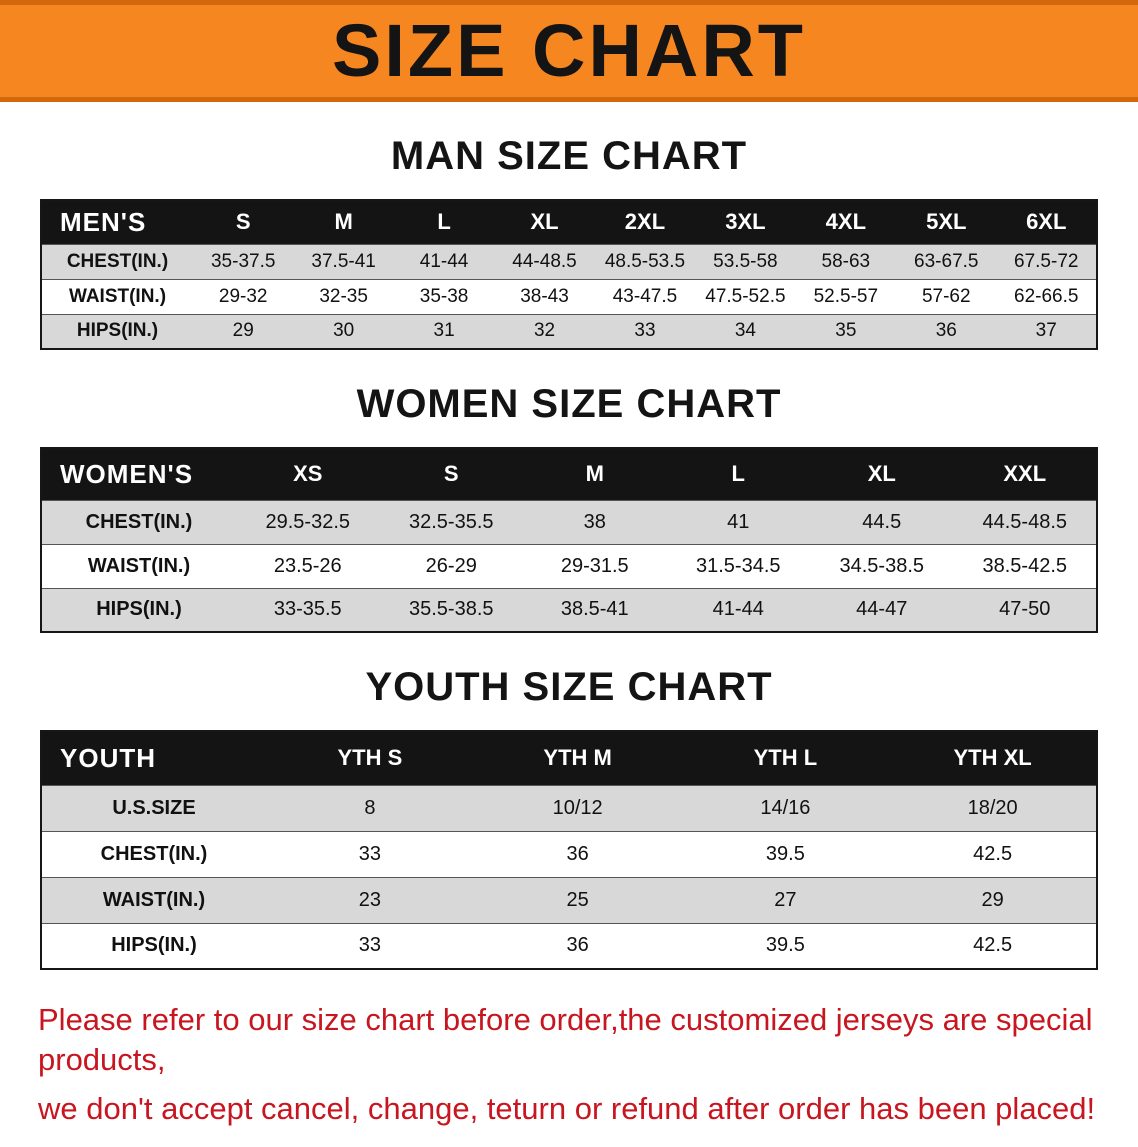 Image resolution: width=1138 pixels, height=1147 pixels. I want to click on youth-header-row: YOUTH YTH S YTH M YTH L YTH XL, so click(569, 758).